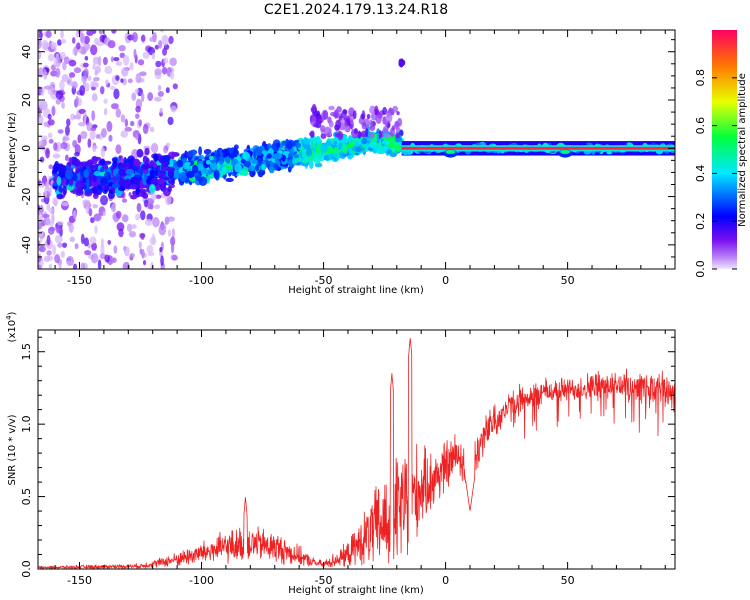 The width and height of the screenshot is (750, 600). Describe the element at coordinates (12, 449) in the screenshot. I see `snr-ylabel: SNR (10 * v/v)` at that location.